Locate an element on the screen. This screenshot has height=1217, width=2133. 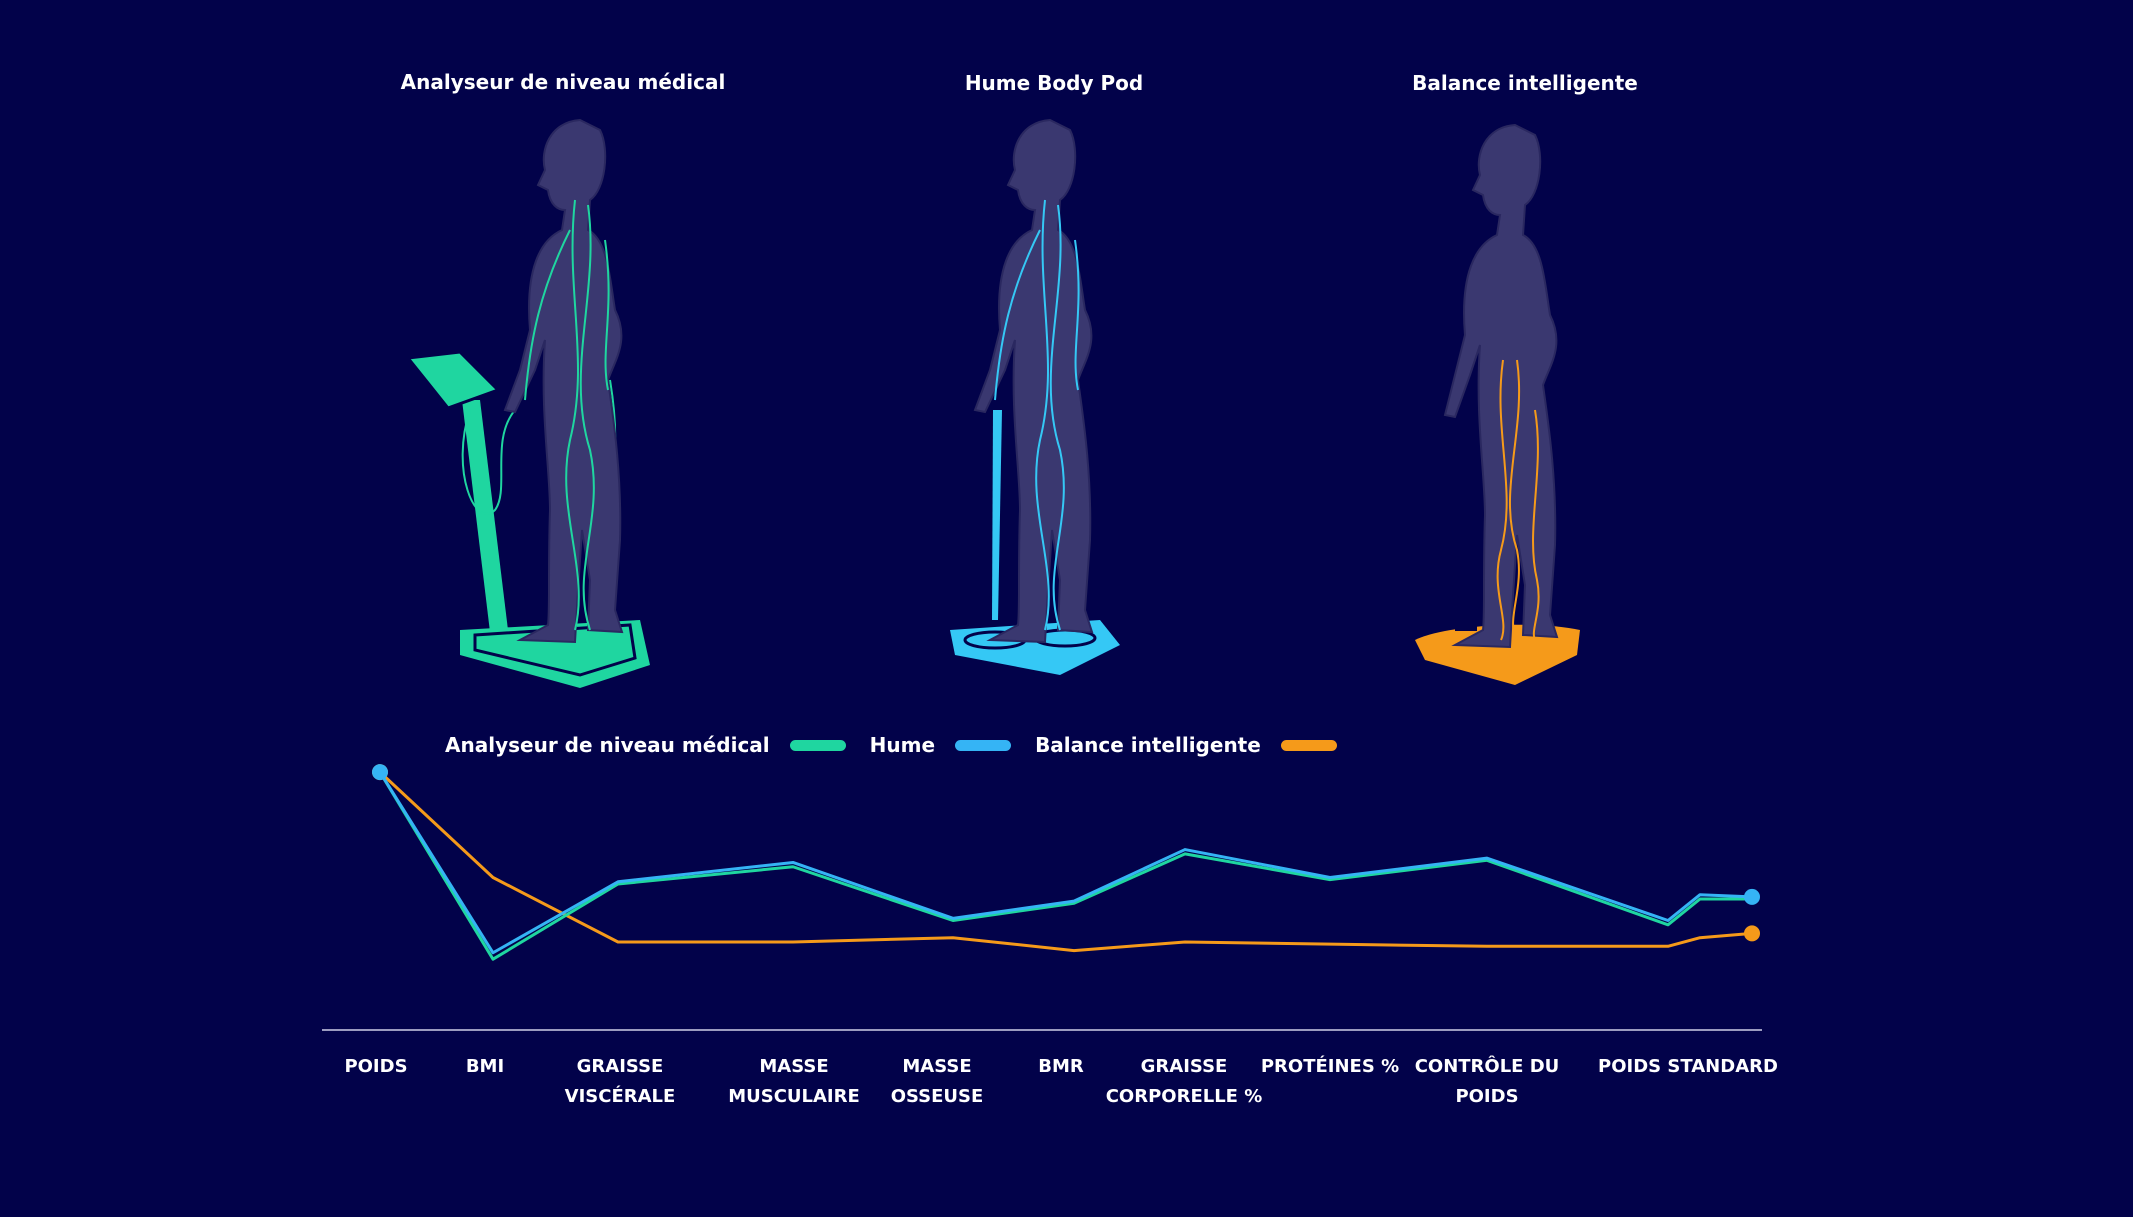
smart-scale-illustration is located at coordinates (1497, 404).